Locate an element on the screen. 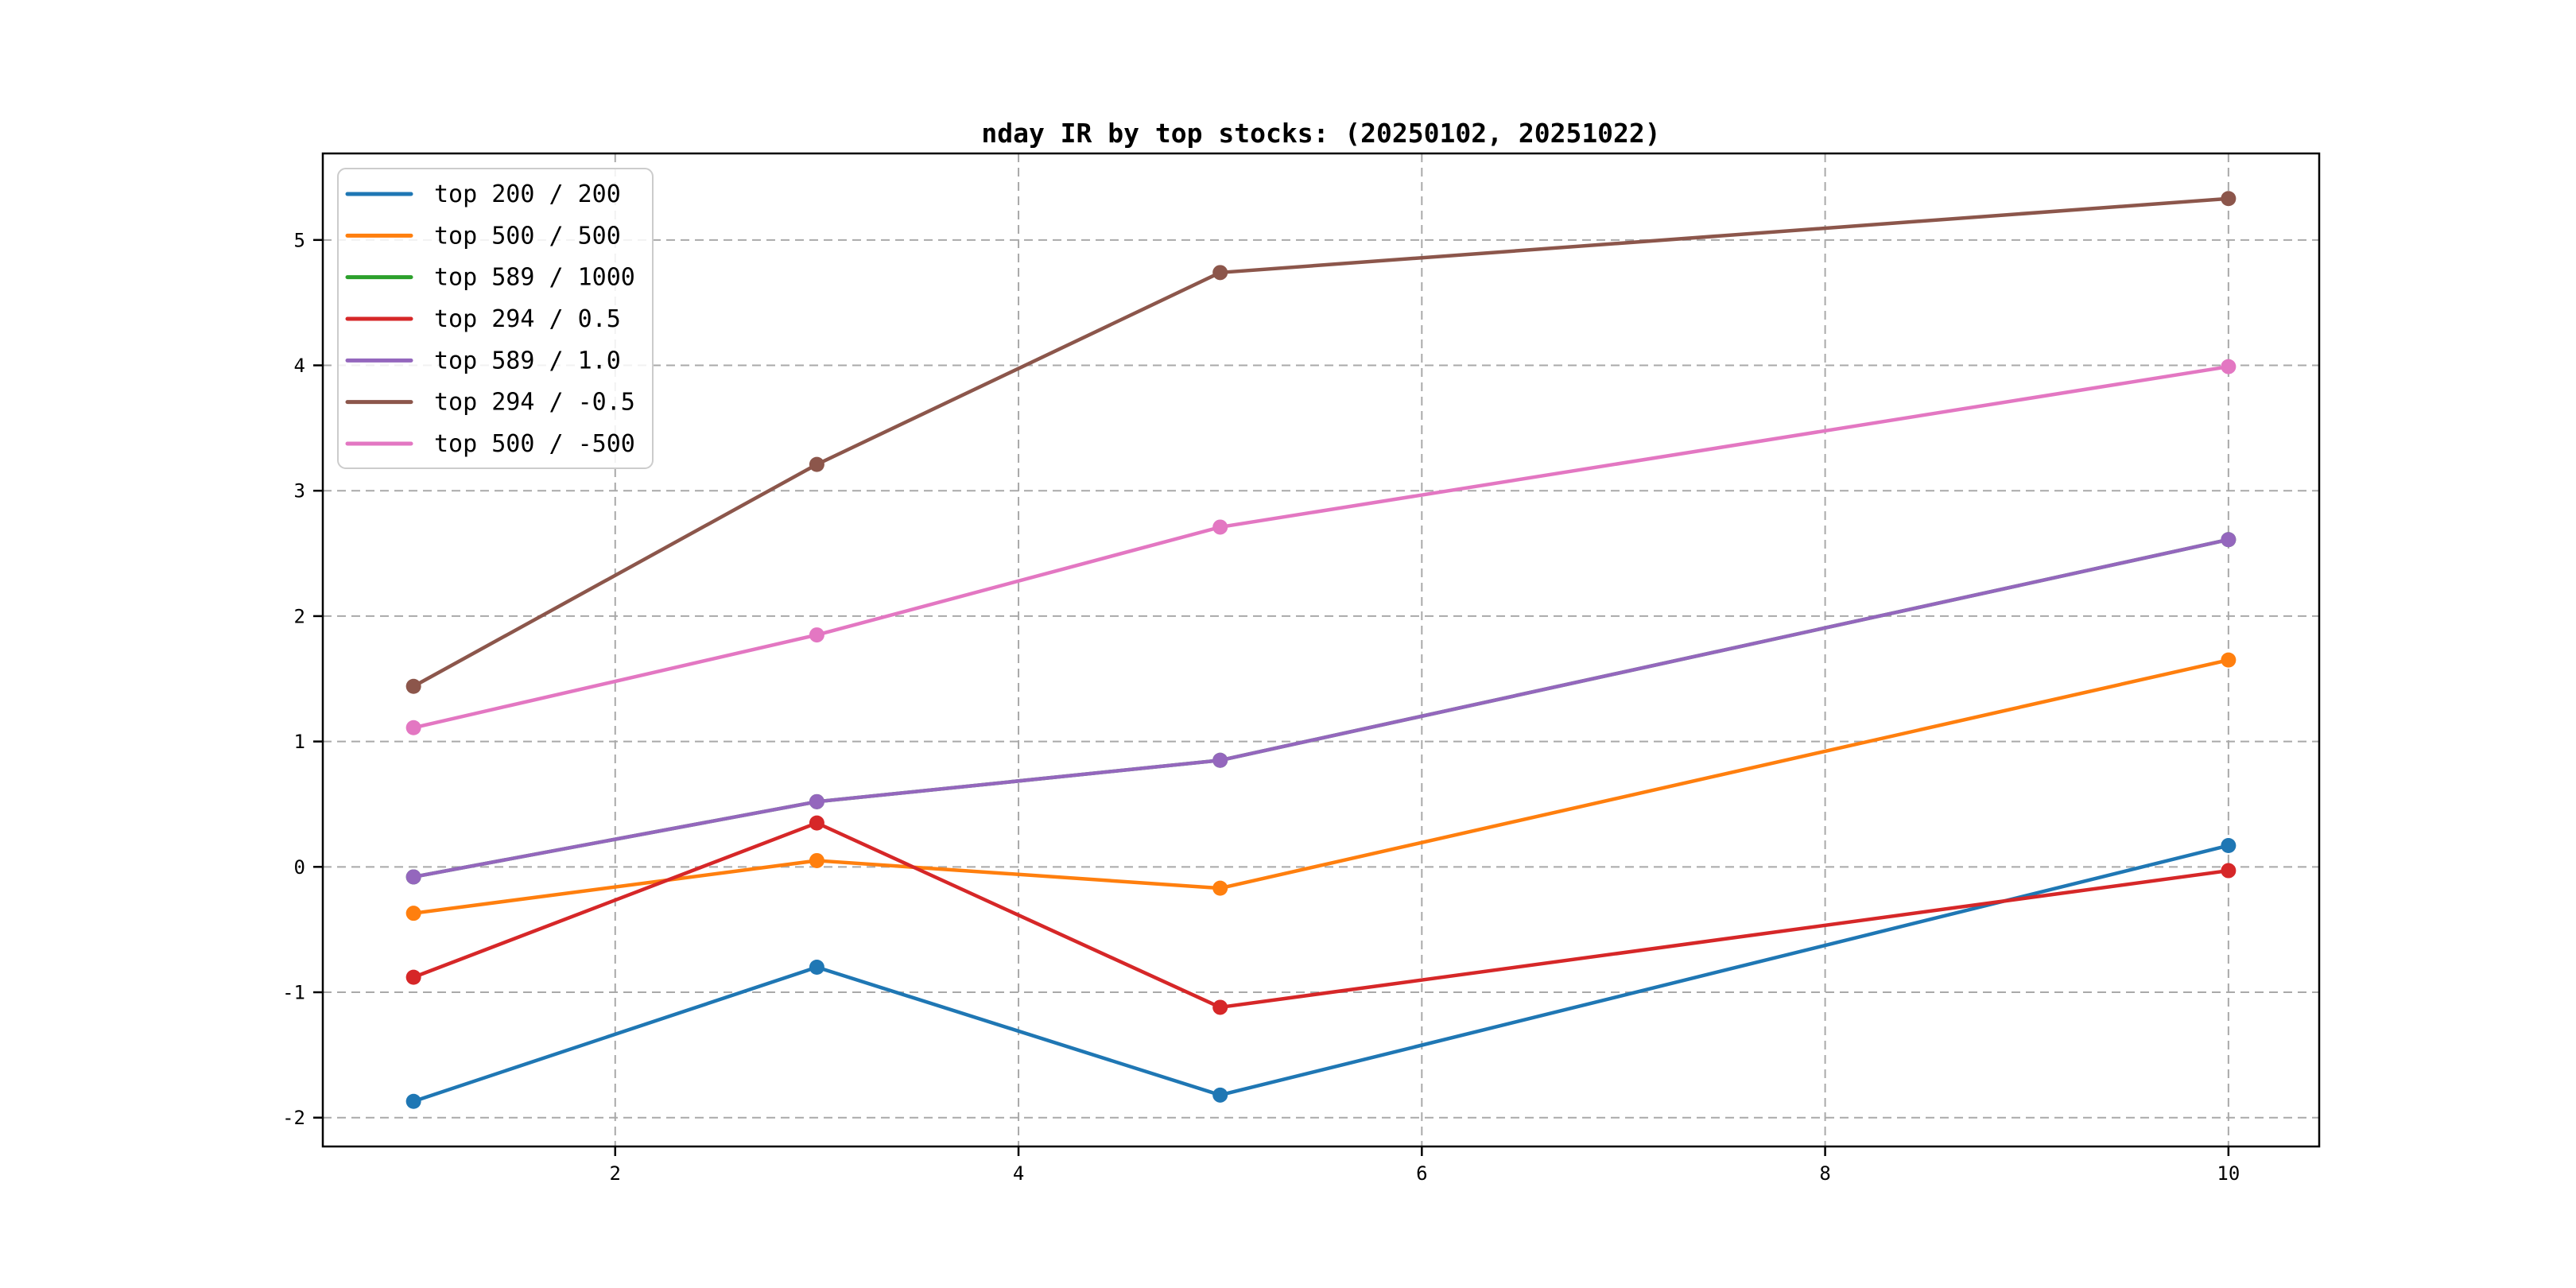 The width and height of the screenshot is (2576, 1288). data-point-series4-x1 is located at coordinates (413, 877).